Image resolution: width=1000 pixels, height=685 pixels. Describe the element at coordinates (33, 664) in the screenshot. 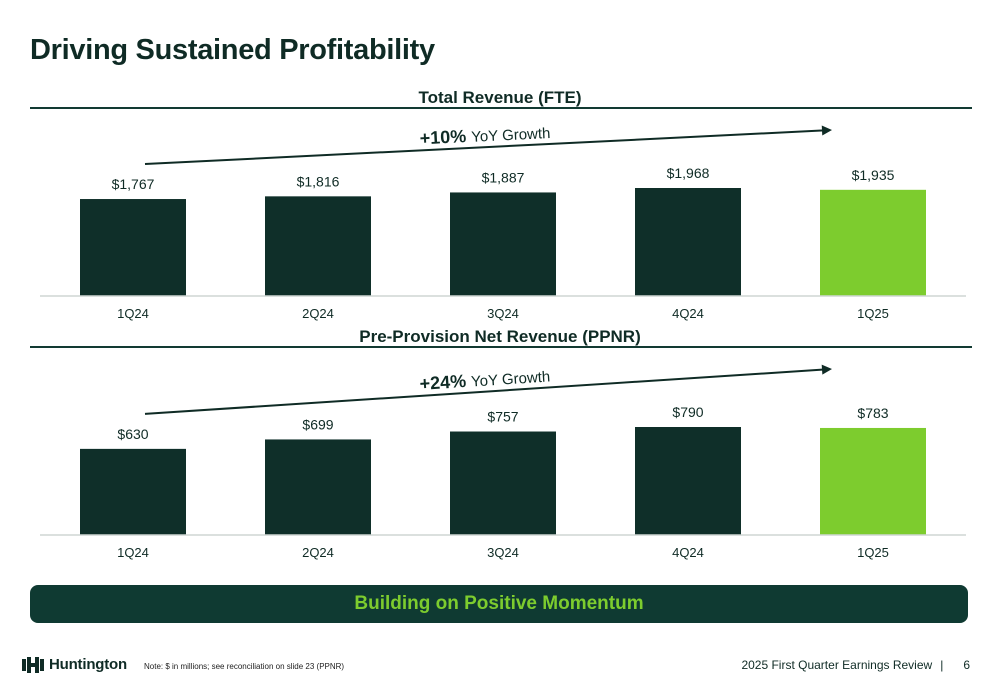

I see `huntington-logo-icon` at that location.